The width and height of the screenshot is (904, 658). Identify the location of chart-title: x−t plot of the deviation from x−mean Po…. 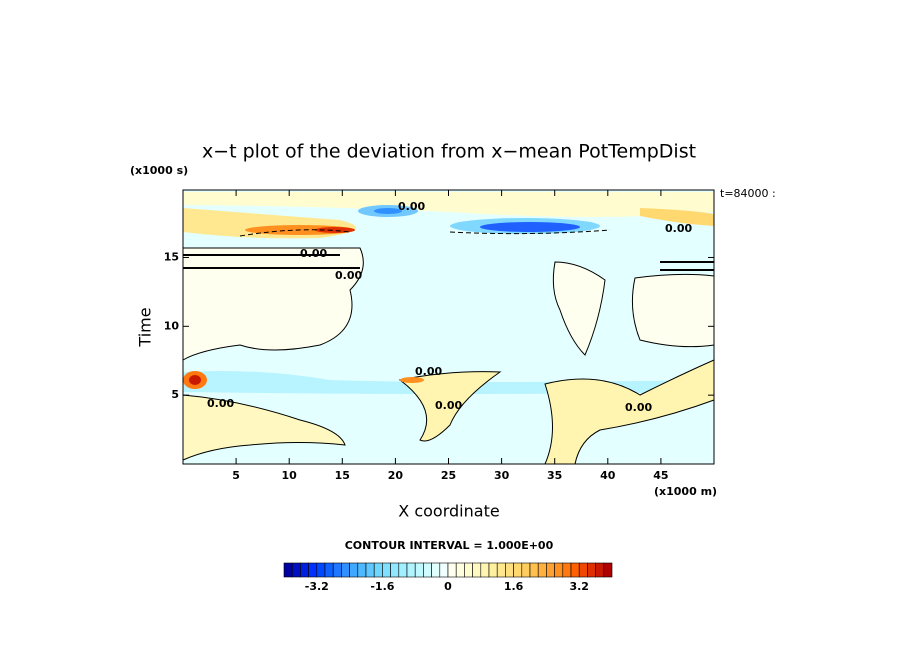
(449, 152).